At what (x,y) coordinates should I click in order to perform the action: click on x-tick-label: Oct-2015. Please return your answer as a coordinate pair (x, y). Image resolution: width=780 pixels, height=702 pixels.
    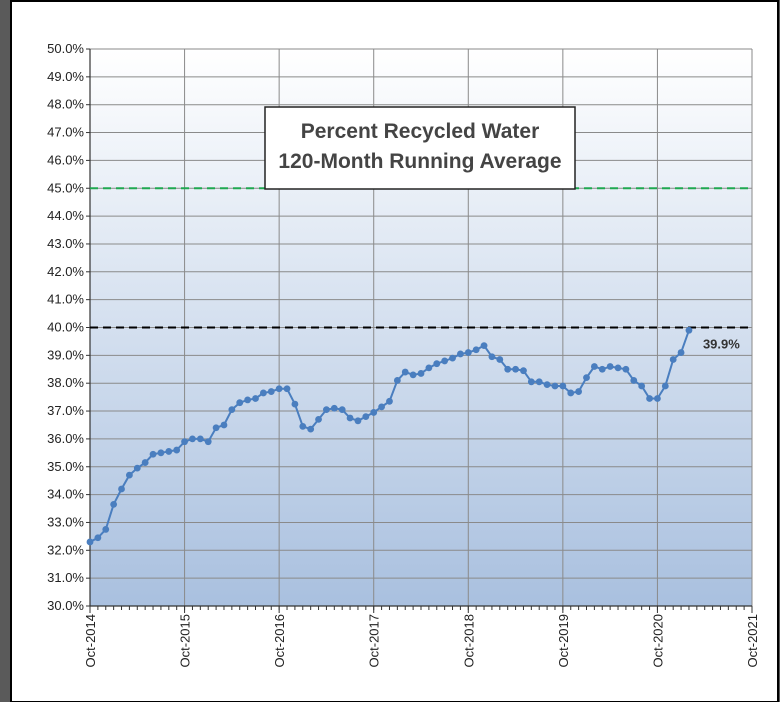
    Looking at the image, I should click on (185, 640).